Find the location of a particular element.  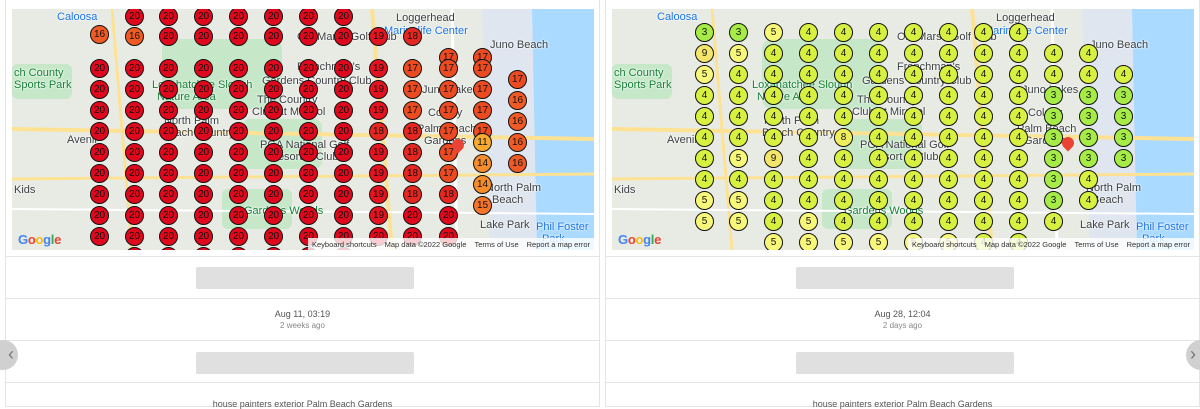

rank-marker: 8 is located at coordinates (843, 137).